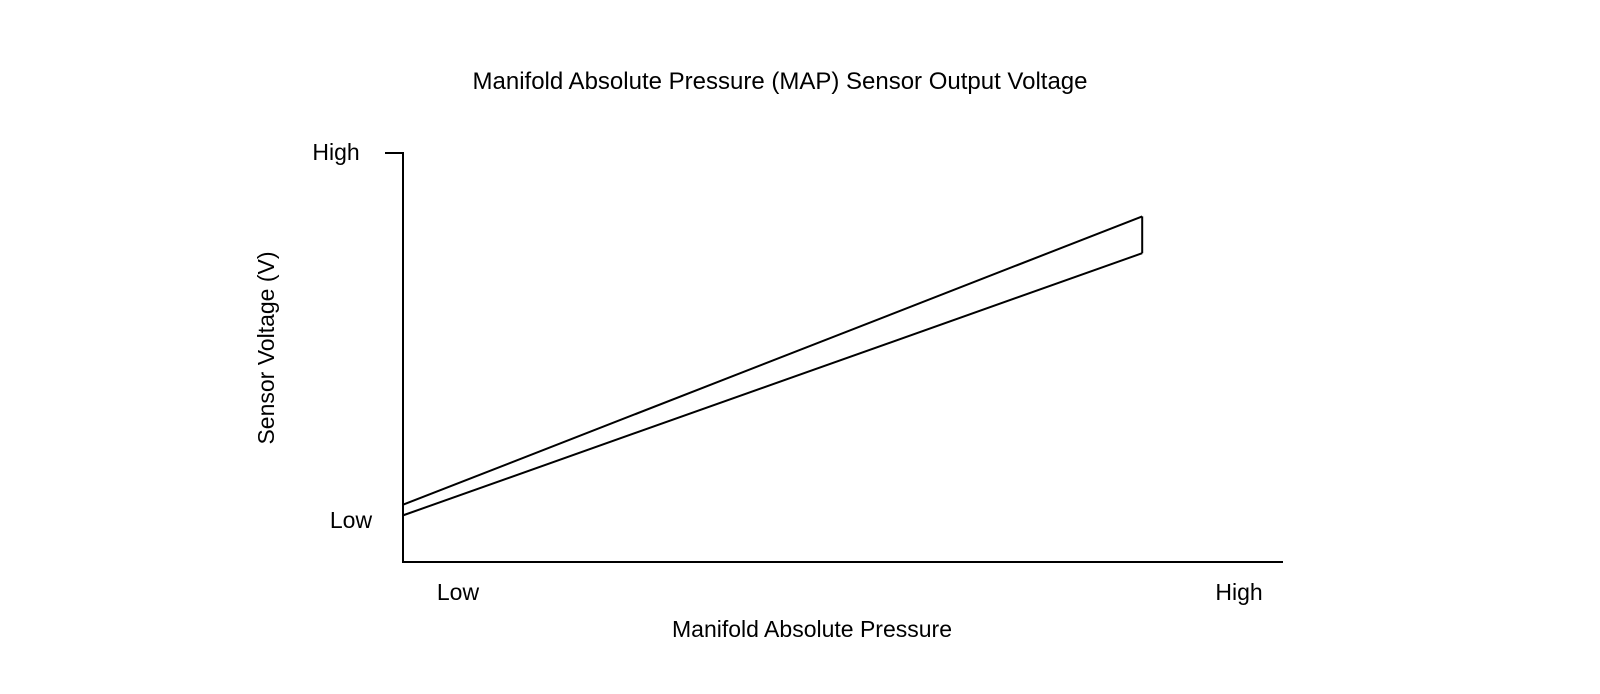 The width and height of the screenshot is (1600, 694). What do you see at coordinates (812, 629) in the screenshot?
I see `x-axis-label: Manifold Absolute Pressure` at bounding box center [812, 629].